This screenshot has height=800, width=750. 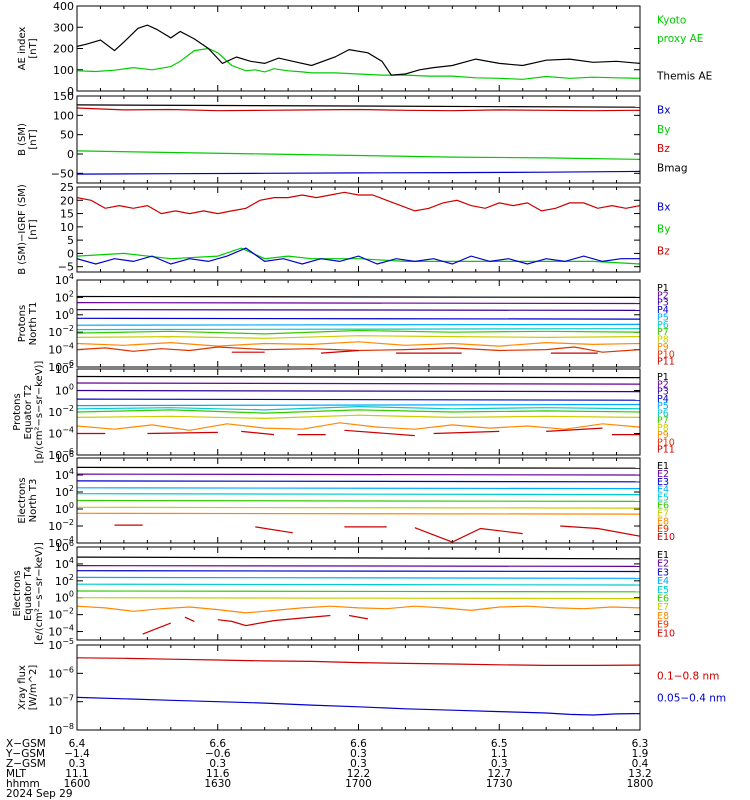 I want to click on x-tick-label: 11.6, so click(x=218, y=774).